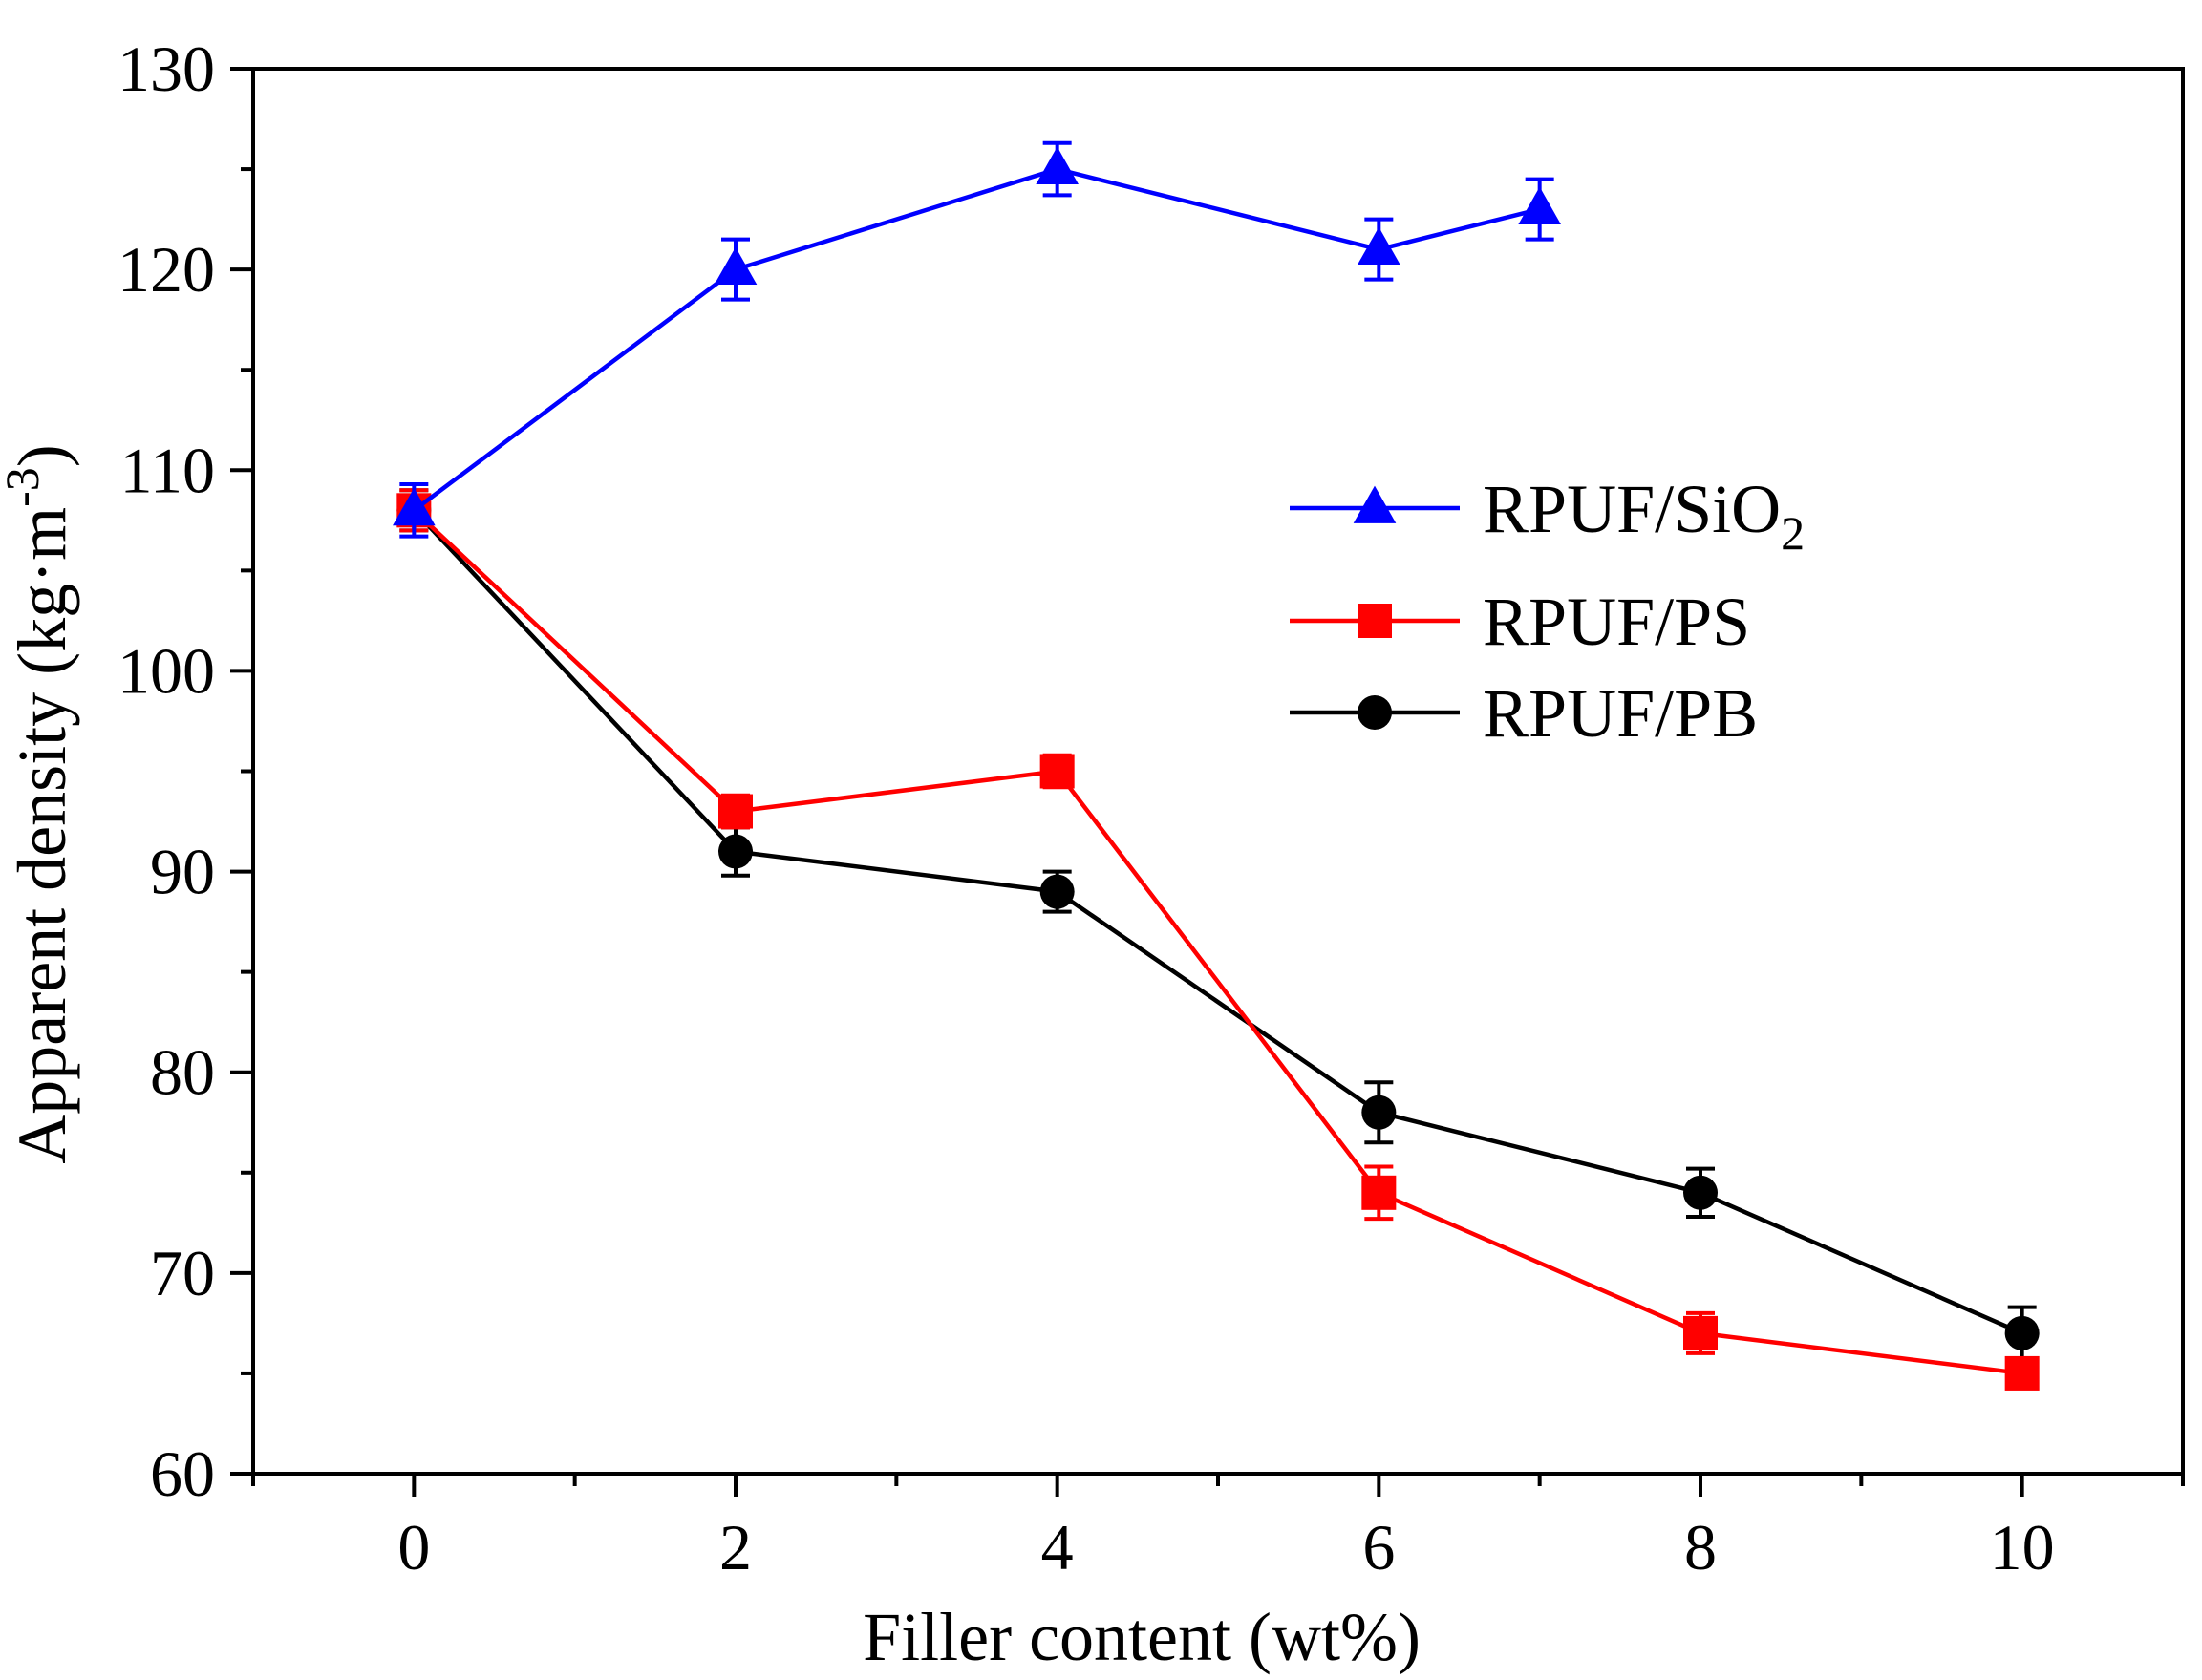 The width and height of the screenshot is (2202, 1680). I want to click on legend-label-text: RPUF/PB, so click(1621, 713).